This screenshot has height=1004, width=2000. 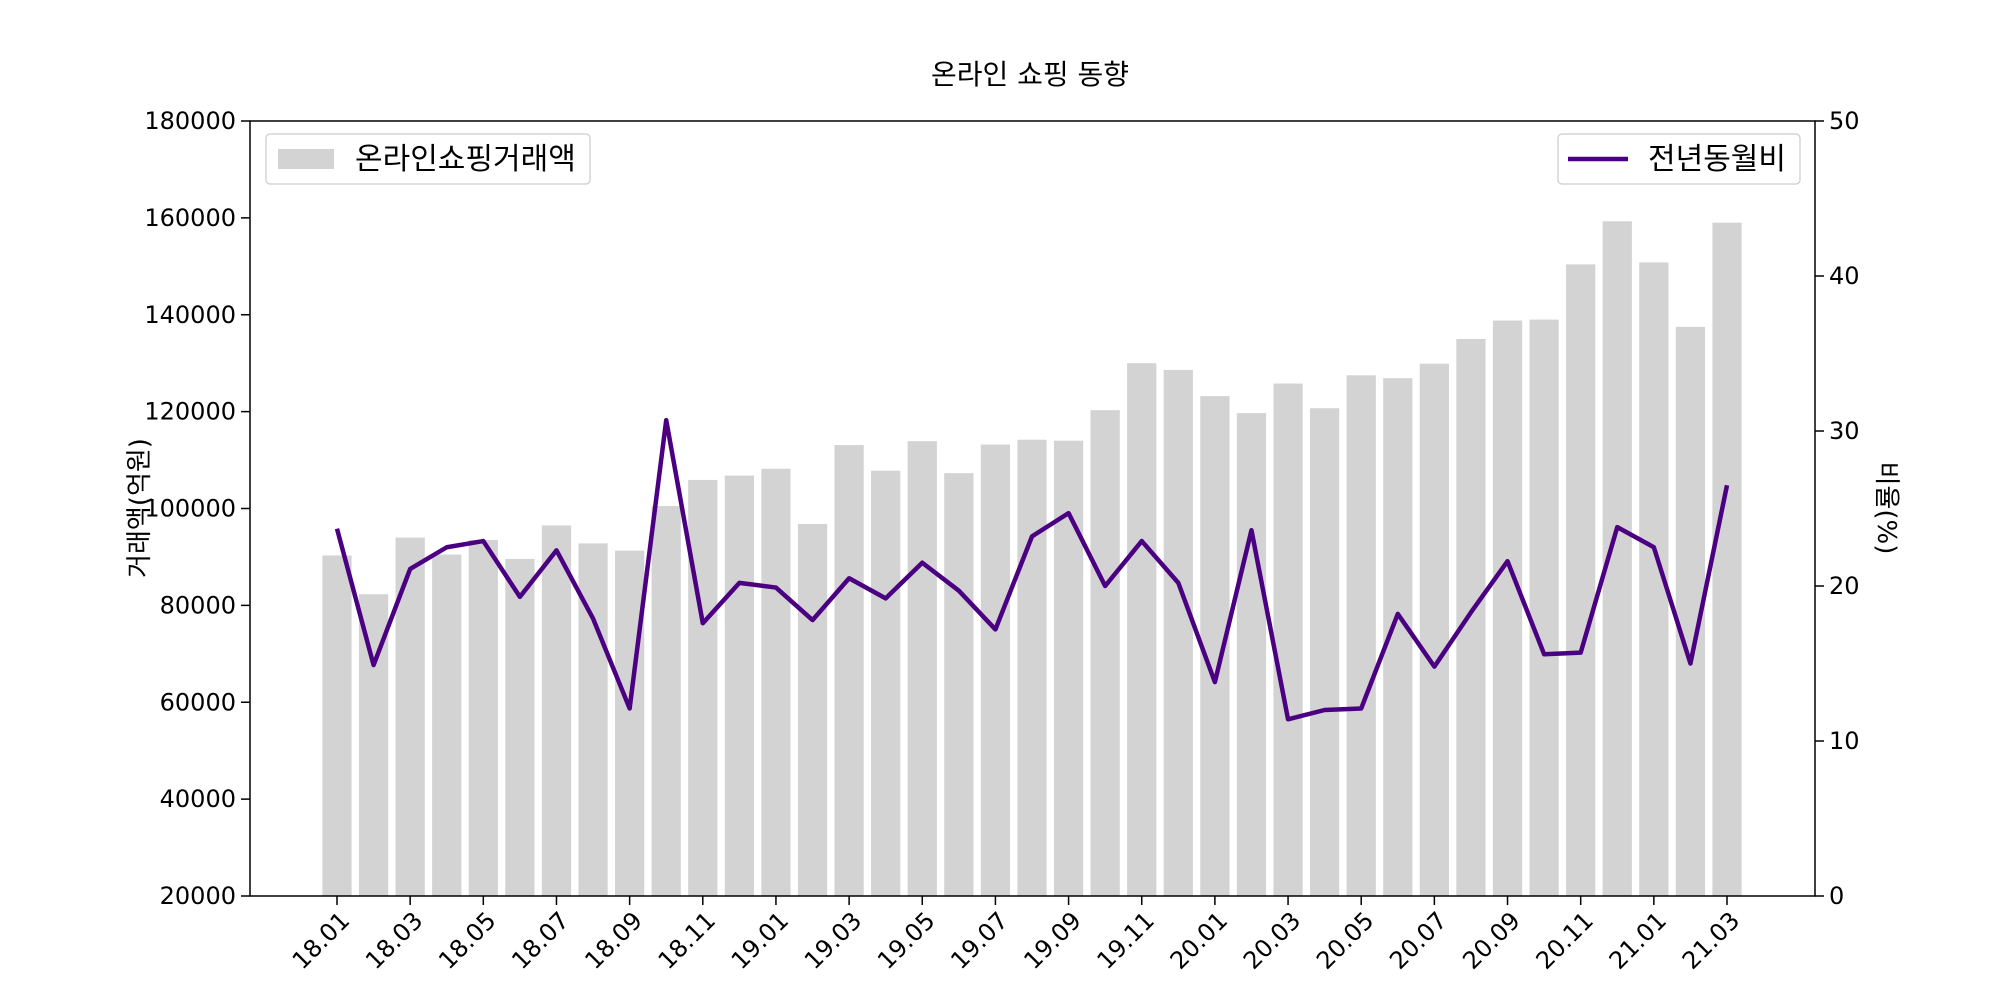 I want to click on left-tick-label: 40000, so click(x=198, y=799).